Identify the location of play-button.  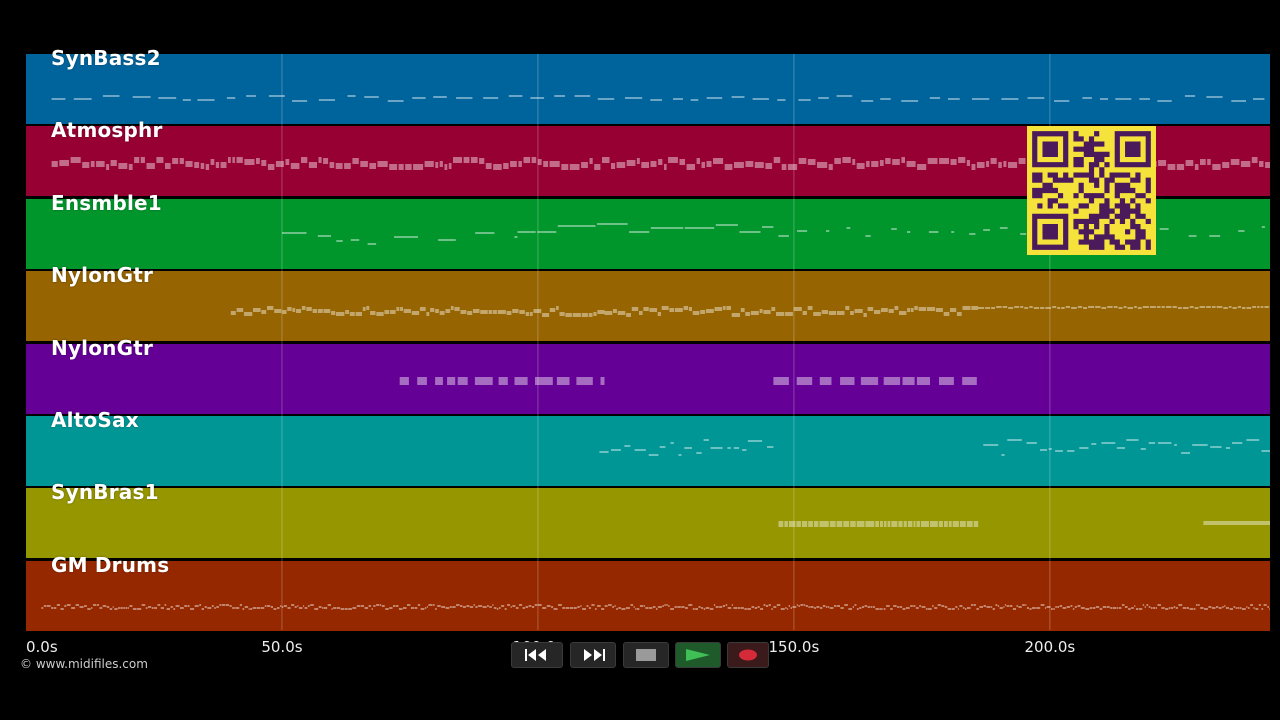
(698, 655).